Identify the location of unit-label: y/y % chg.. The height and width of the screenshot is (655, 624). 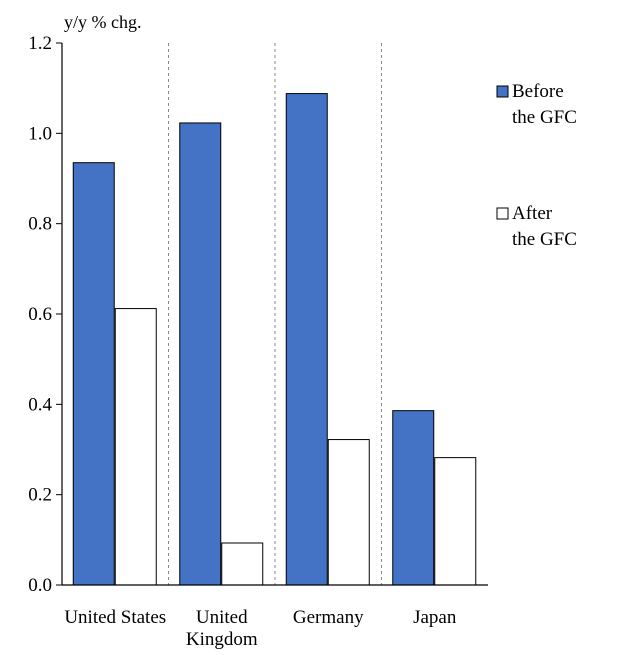
(102, 22).